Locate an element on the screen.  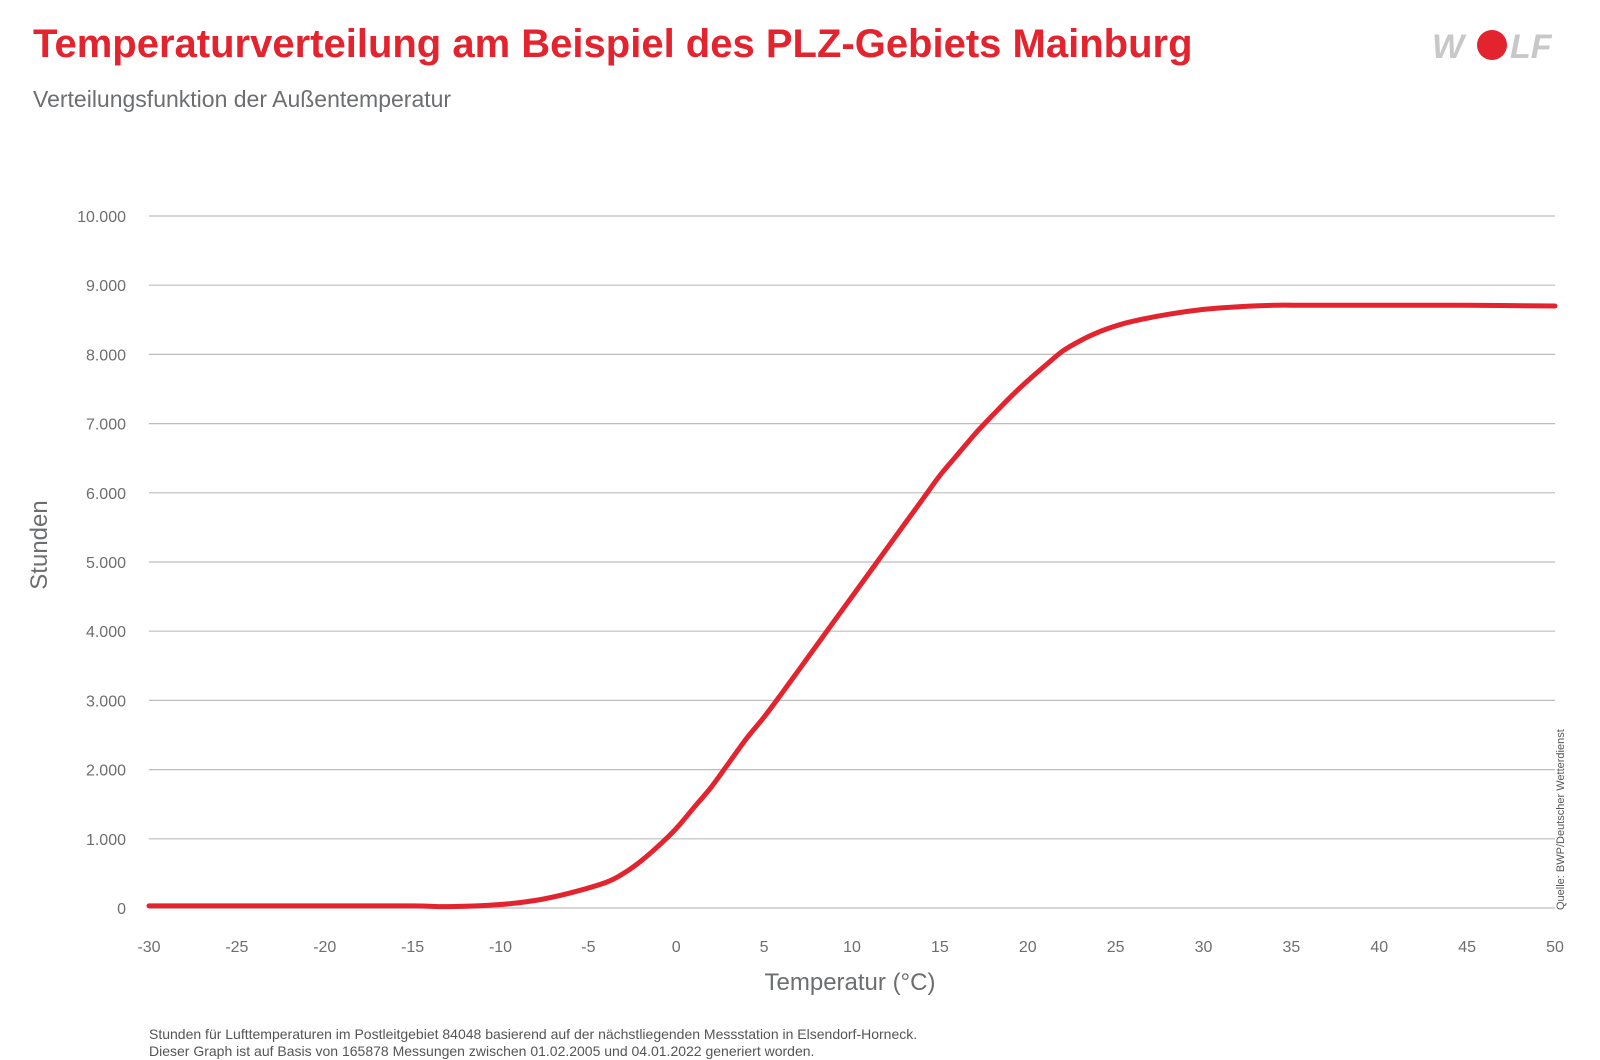
wolf-logo-w: W is located at coordinates (1449, 46).